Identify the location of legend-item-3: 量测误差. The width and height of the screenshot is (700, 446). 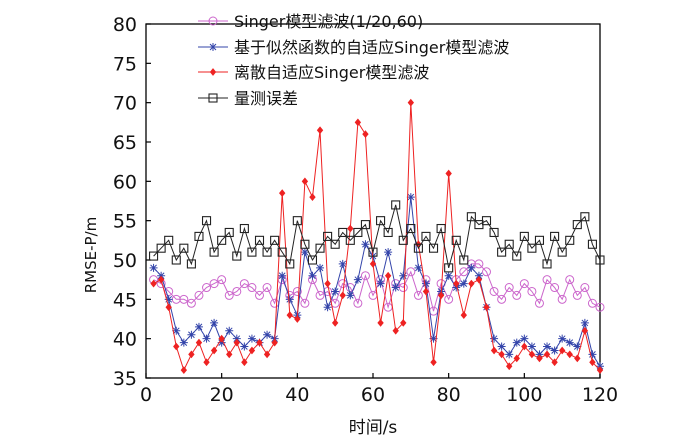
(248, 98).